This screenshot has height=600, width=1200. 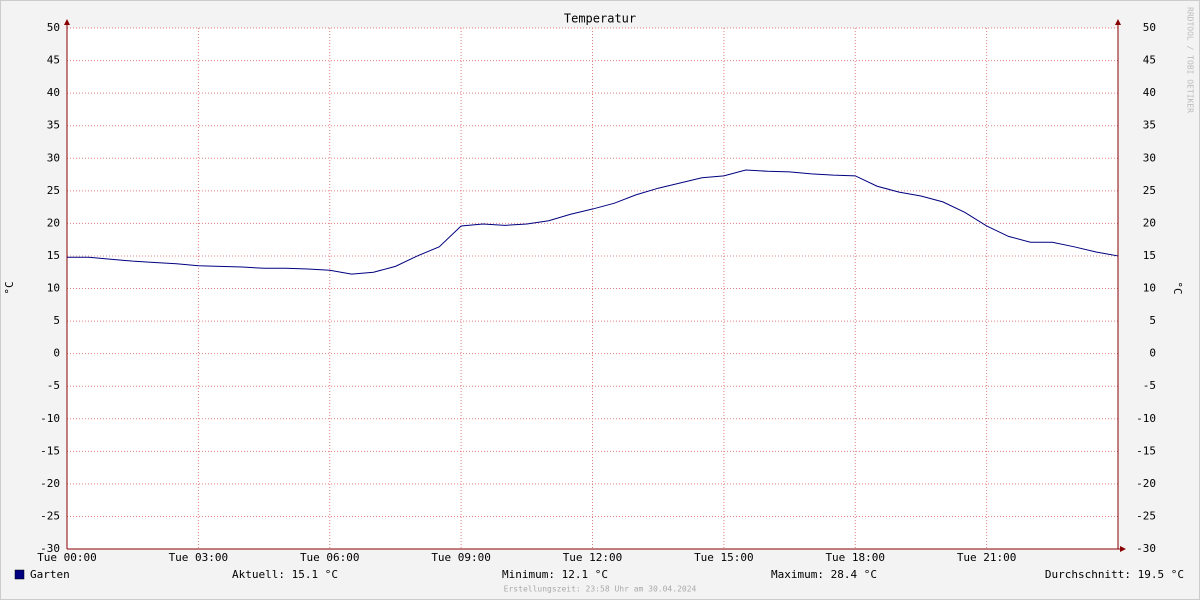 I want to click on stat-label: Minimum: 12.1 °C, so click(x=555, y=574).